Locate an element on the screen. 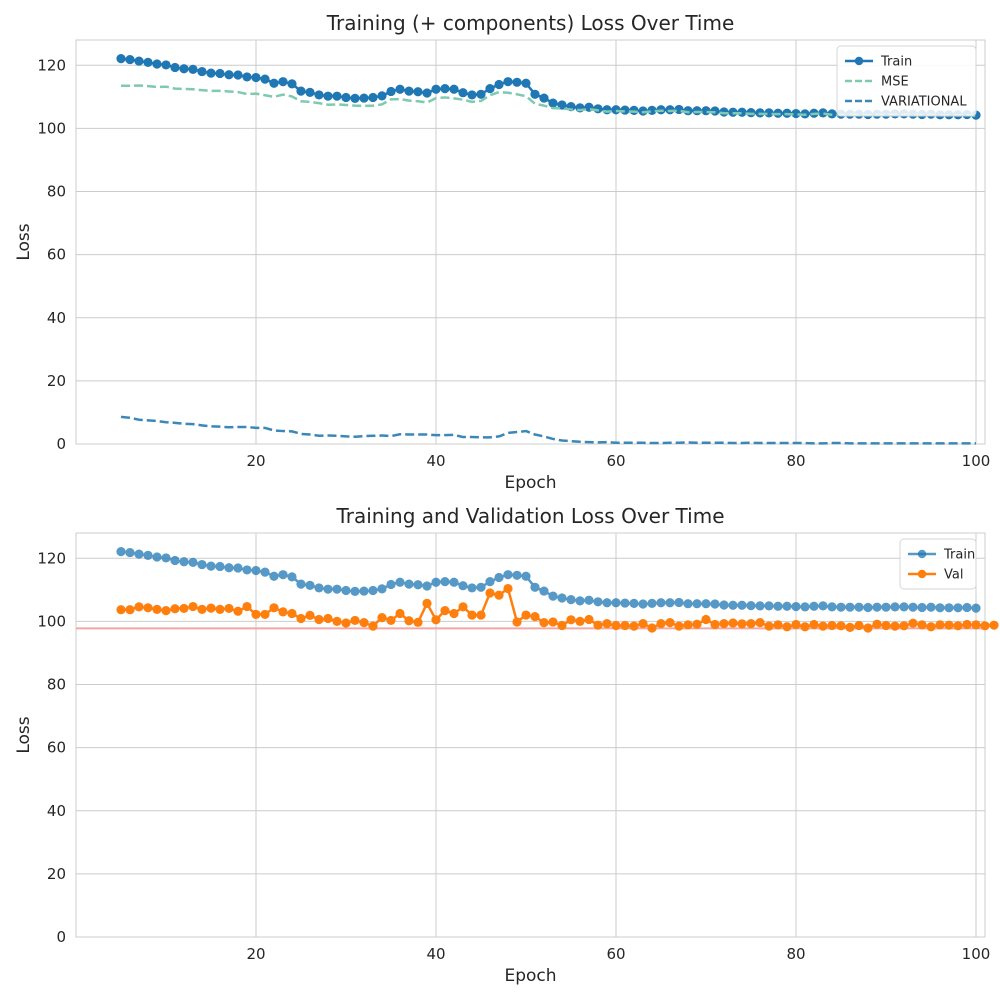  x-tick-label: 60 is located at coordinates (615, 954).